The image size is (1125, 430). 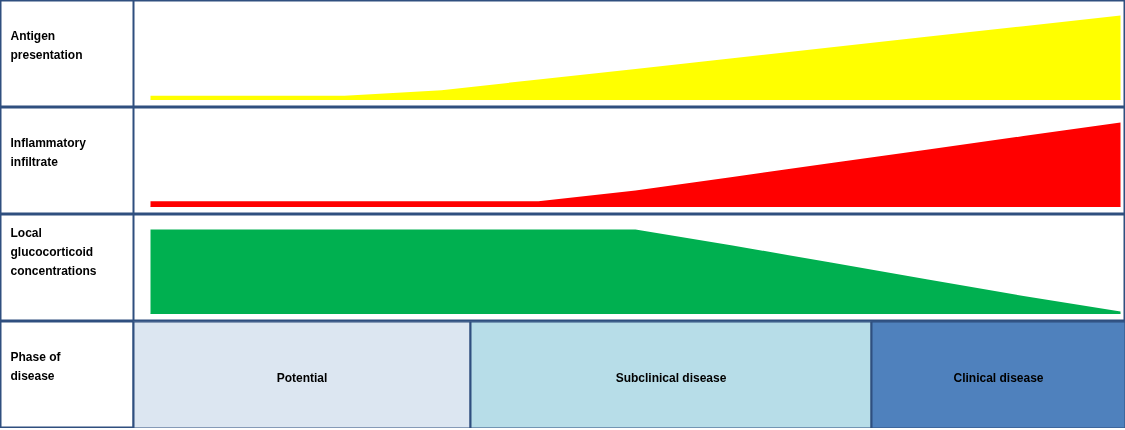 I want to click on y-axis-title: Antigen presentation, so click(x=46, y=46).